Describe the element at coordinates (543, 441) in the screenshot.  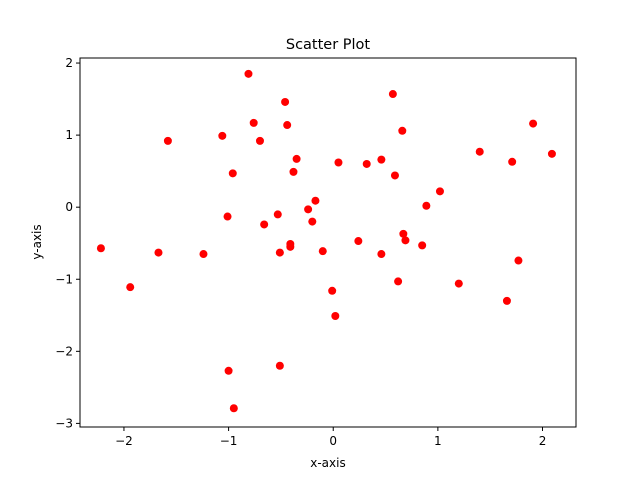
I see `x-tick-label: 2` at that location.